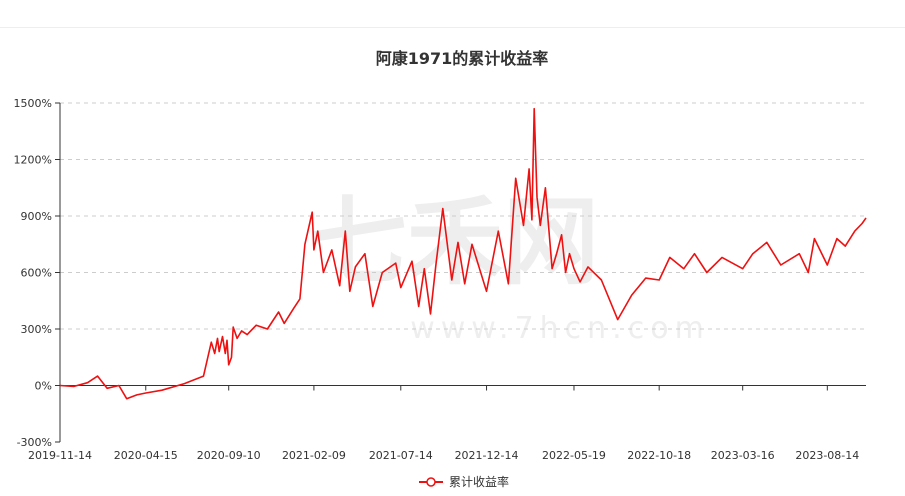 Image resolution: width=905 pixels, height=496 pixels. What do you see at coordinates (401, 455) in the screenshot?
I see `x-tick-label: 2021-07-14` at bounding box center [401, 455].